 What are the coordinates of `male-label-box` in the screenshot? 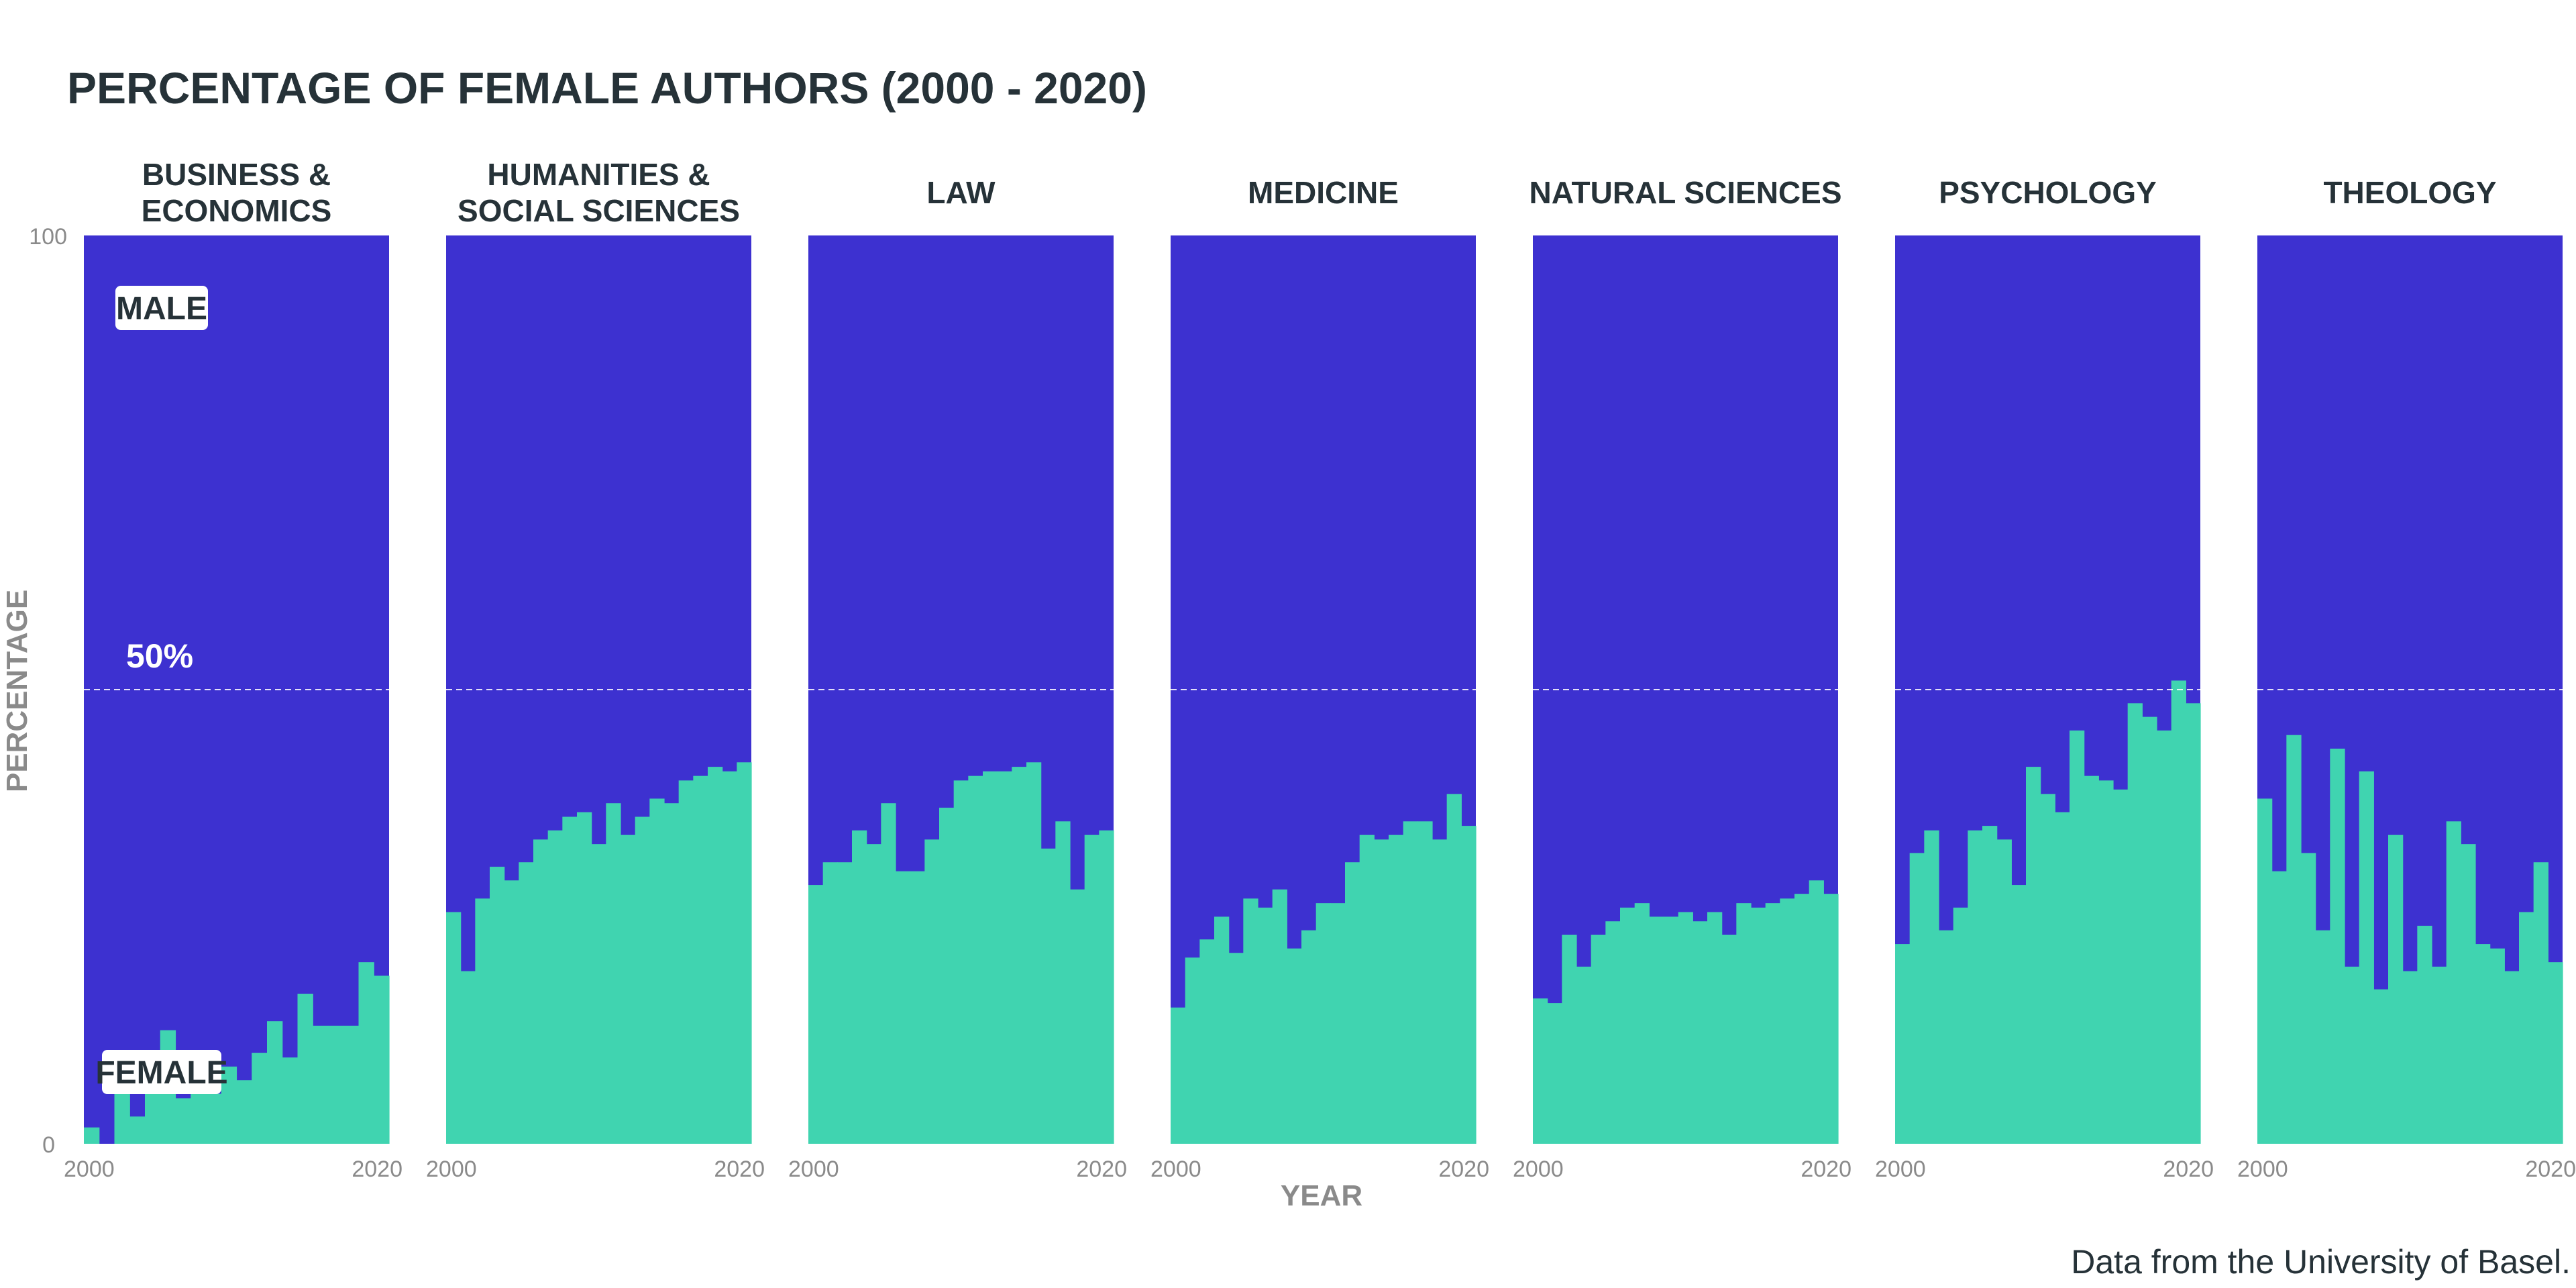 It's located at (161, 308).